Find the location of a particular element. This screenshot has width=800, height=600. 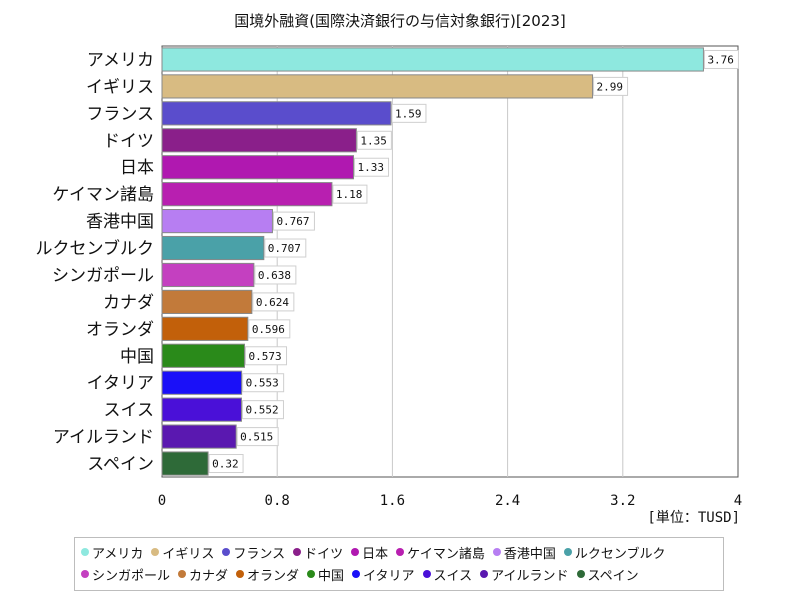

data-label: 0.638 is located at coordinates (274, 275).